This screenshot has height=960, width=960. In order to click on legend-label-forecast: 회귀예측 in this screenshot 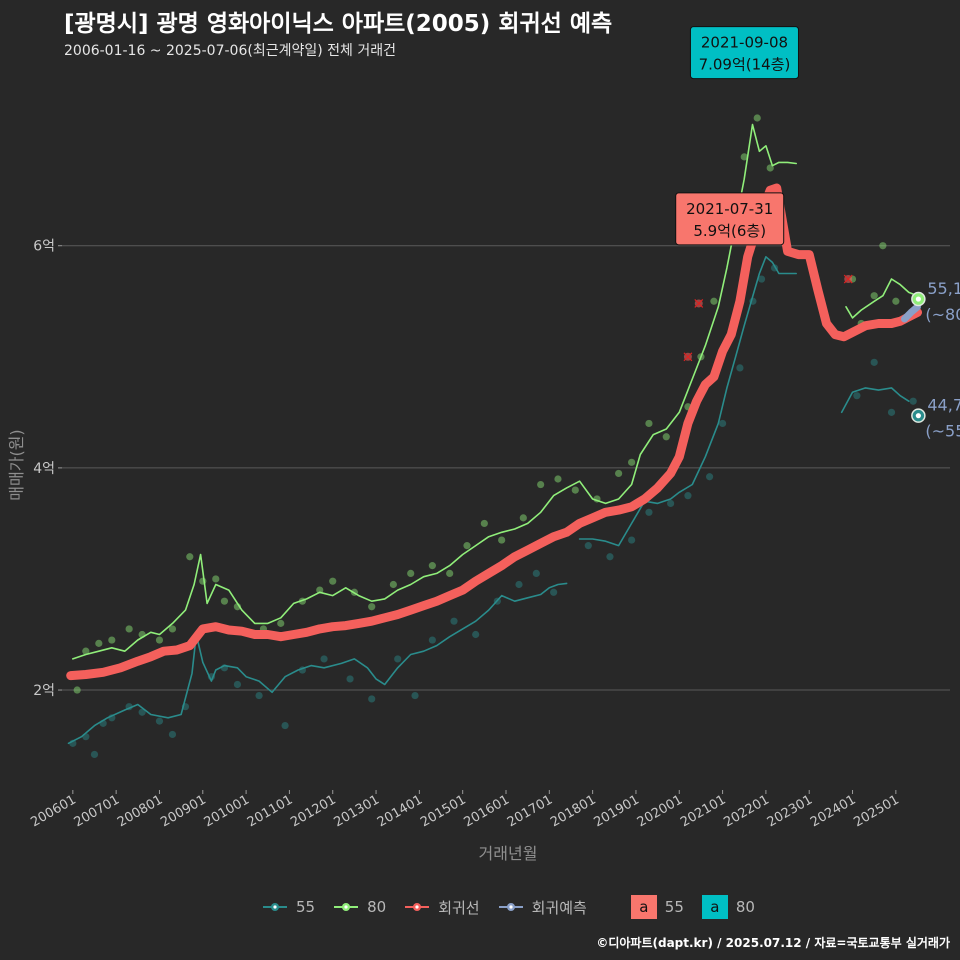, I will do `click(559, 907)`.